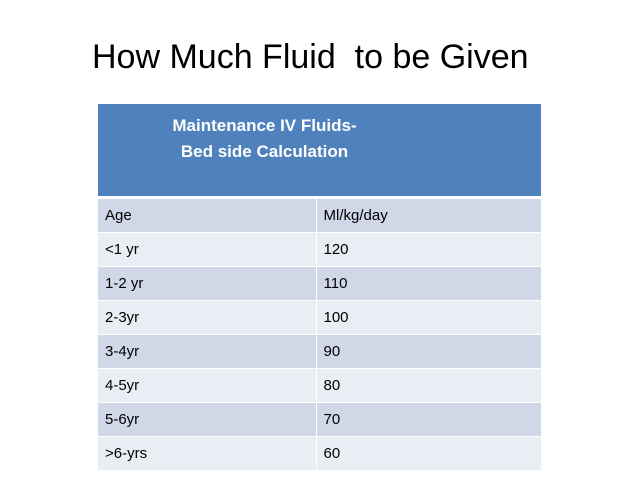 Image resolution: width=638 pixels, height=479 pixels. I want to click on table-row: 3-4yr 90, so click(319, 351).